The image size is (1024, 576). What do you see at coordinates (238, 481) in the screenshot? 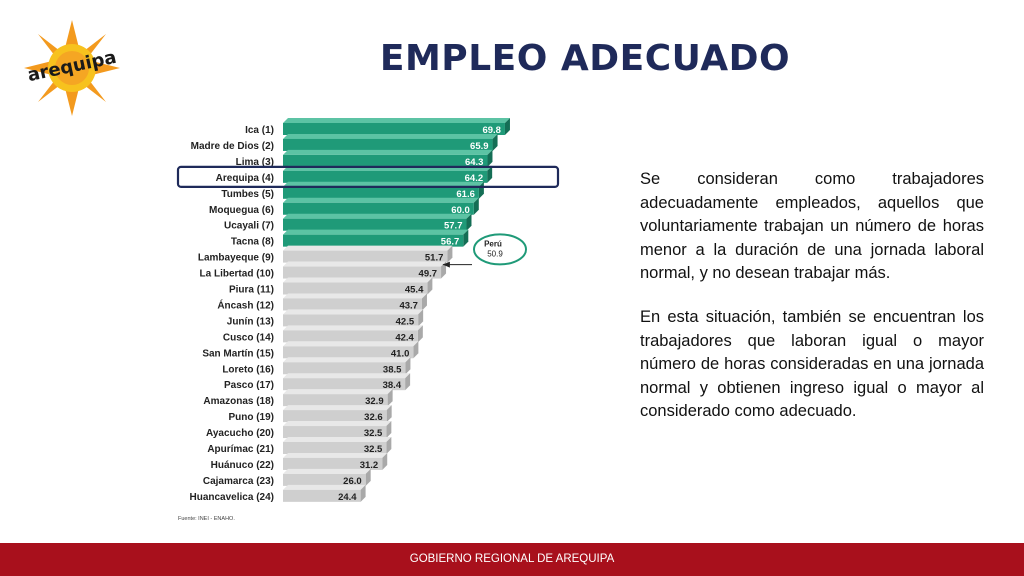
I see `category-label: Cajamarca (23)` at bounding box center [238, 481].